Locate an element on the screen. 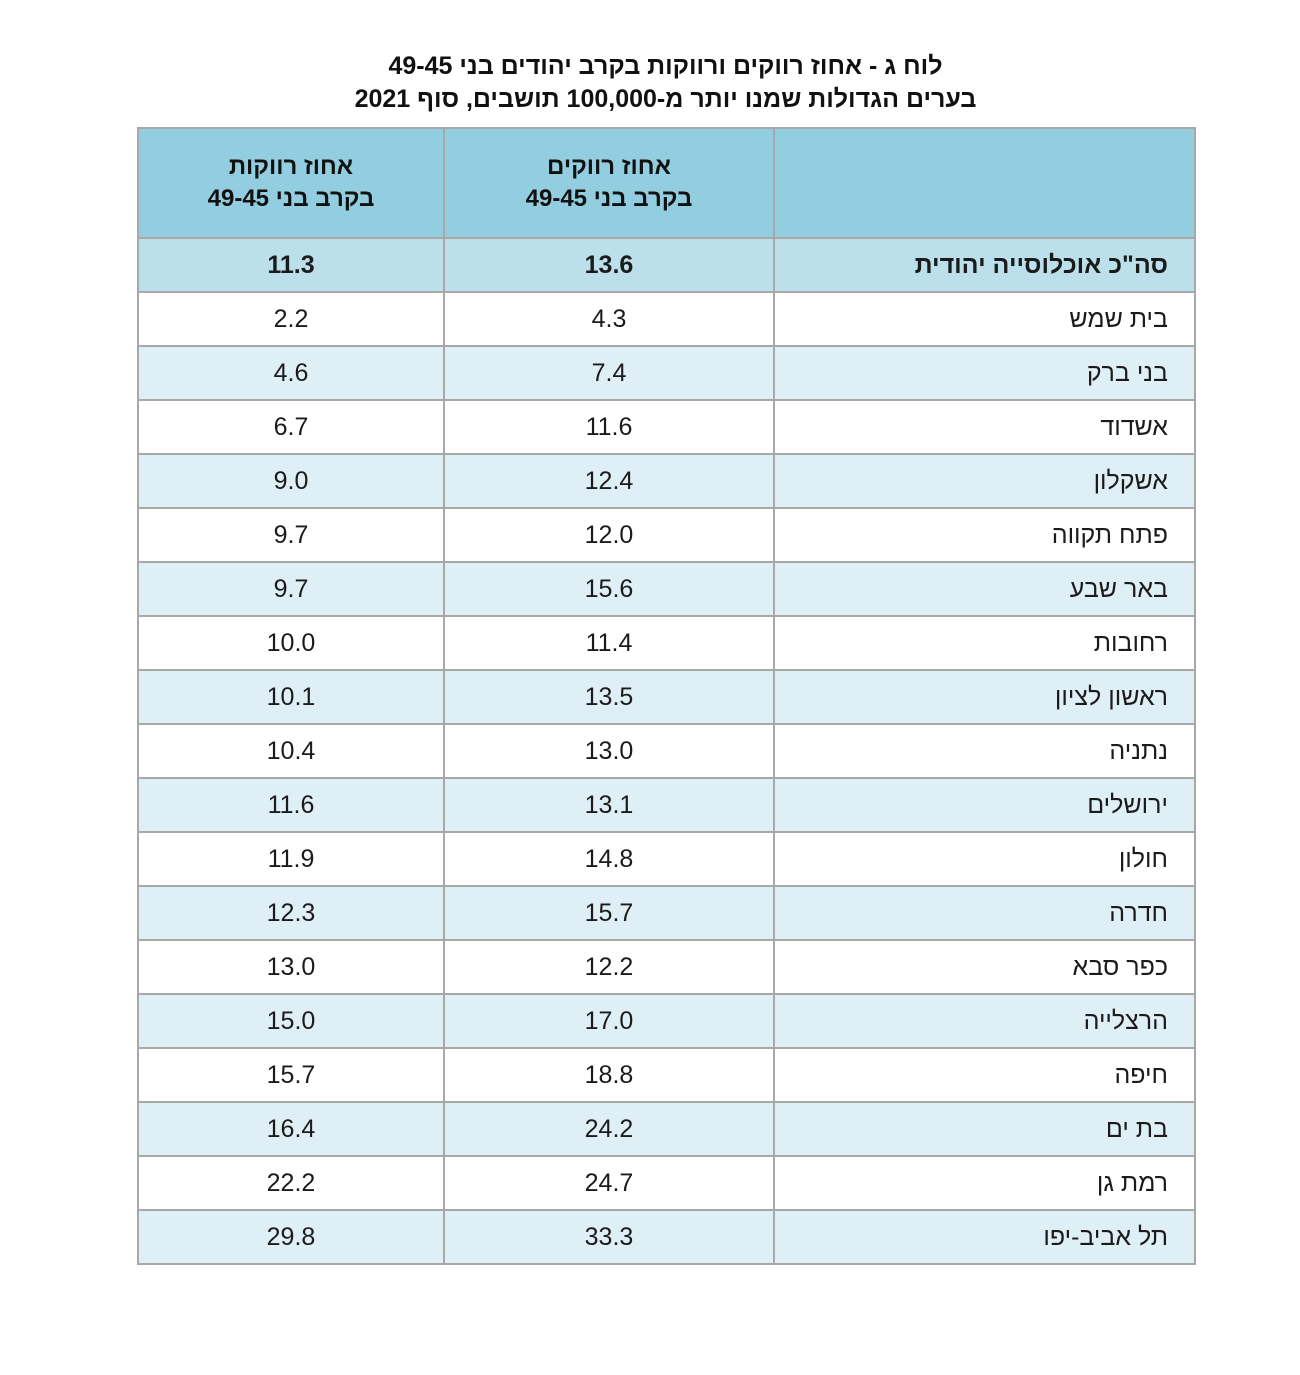 The width and height of the screenshot is (1300, 1375). women-percent-cell: 10.4 is located at coordinates (291, 751).